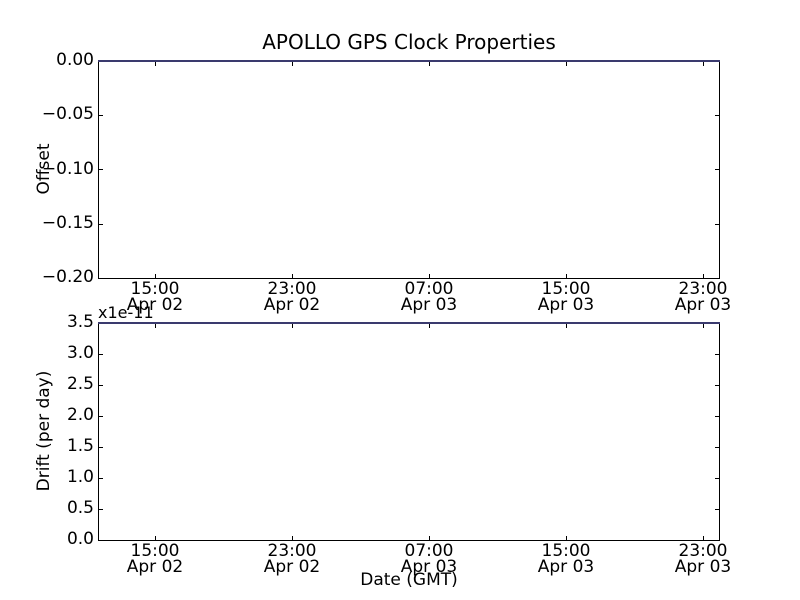  I want to click on drift-x-tick-label: 15:00 Apr 03, so click(566, 559).